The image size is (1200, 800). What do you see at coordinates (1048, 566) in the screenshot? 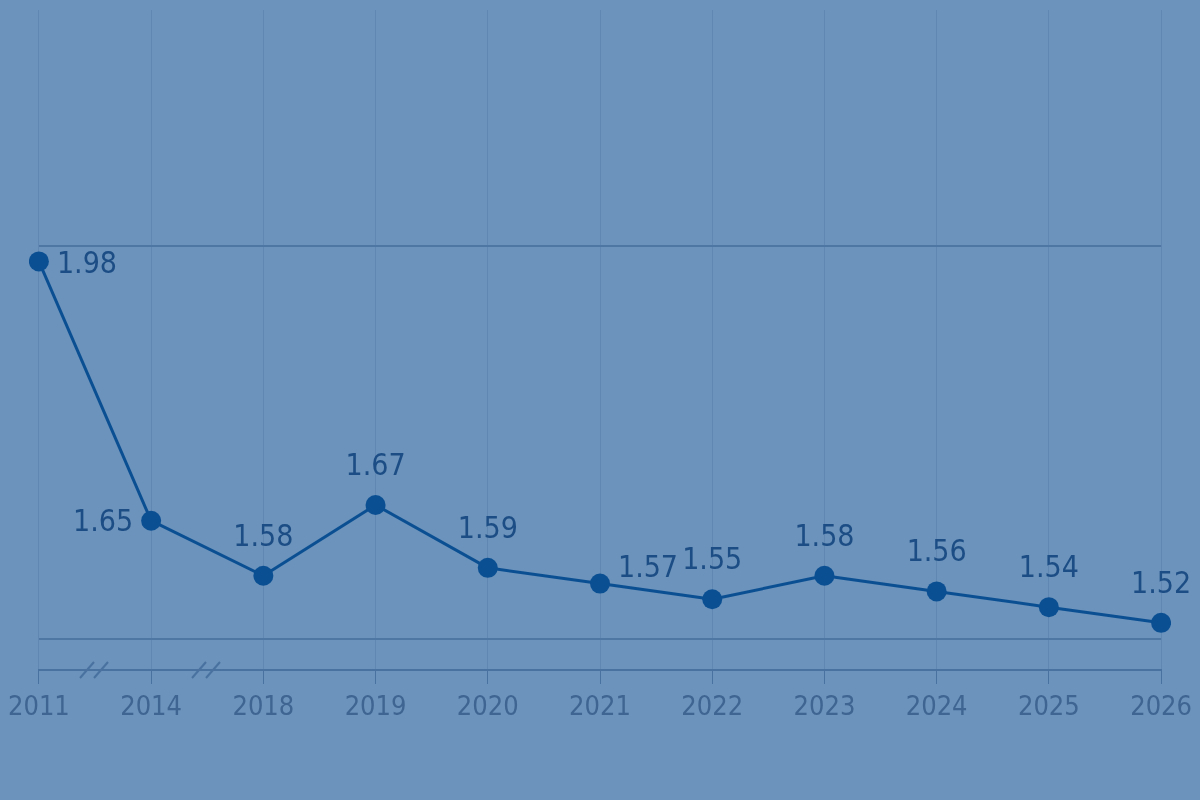
I see `data-label: 1.54` at bounding box center [1048, 566].